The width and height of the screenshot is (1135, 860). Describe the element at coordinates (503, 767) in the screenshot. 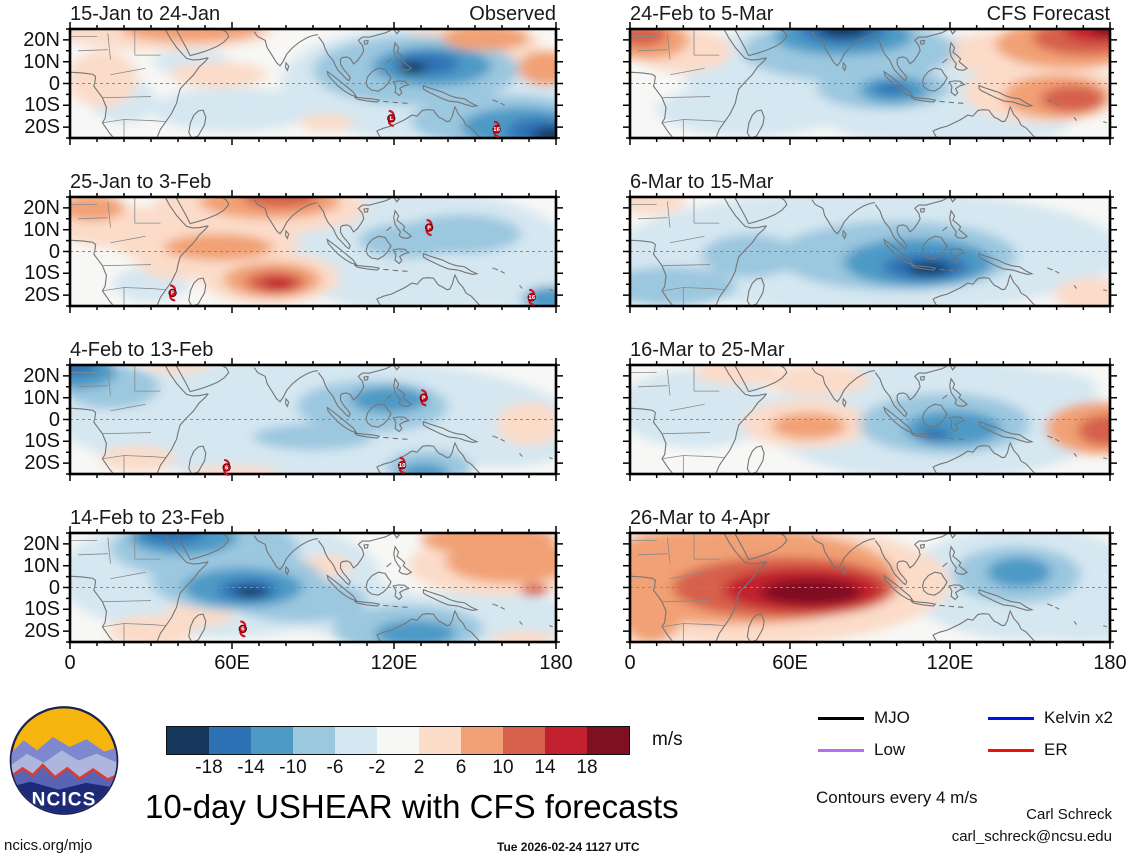

I see `colorbar-tick-label: 10` at that location.